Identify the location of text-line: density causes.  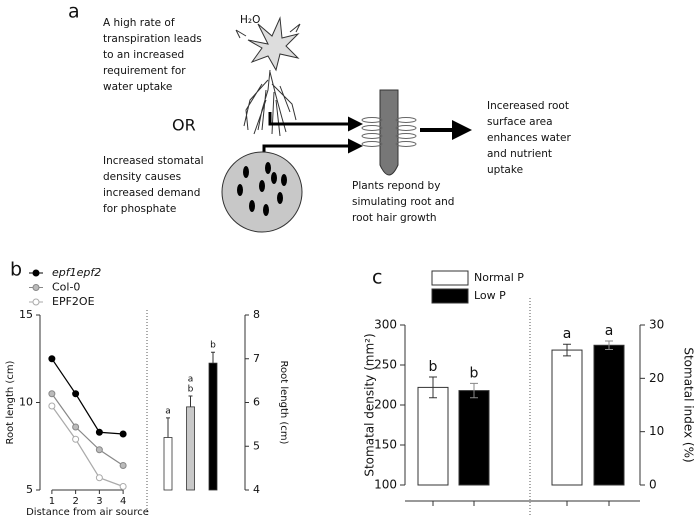
(142, 177).